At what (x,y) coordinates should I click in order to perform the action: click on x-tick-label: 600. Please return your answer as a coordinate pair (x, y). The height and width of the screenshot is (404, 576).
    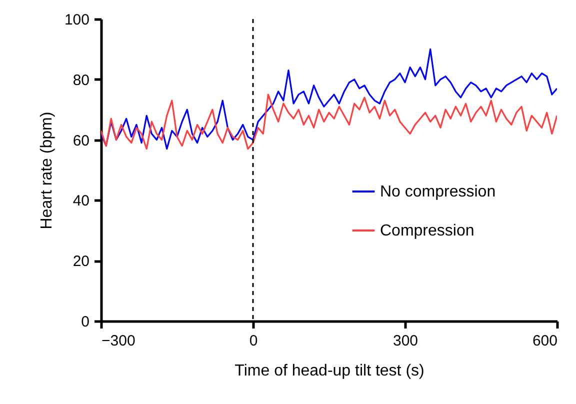
    Looking at the image, I should click on (545, 341).